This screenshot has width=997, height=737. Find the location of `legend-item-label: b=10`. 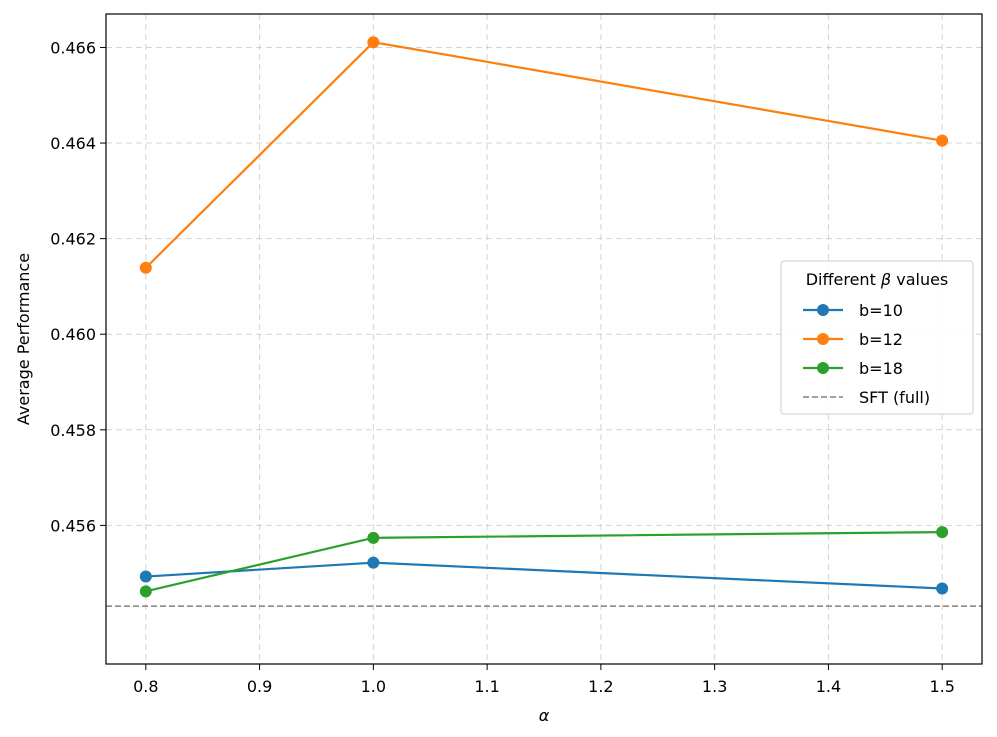

legend-item-label: b=10 is located at coordinates (881, 310).